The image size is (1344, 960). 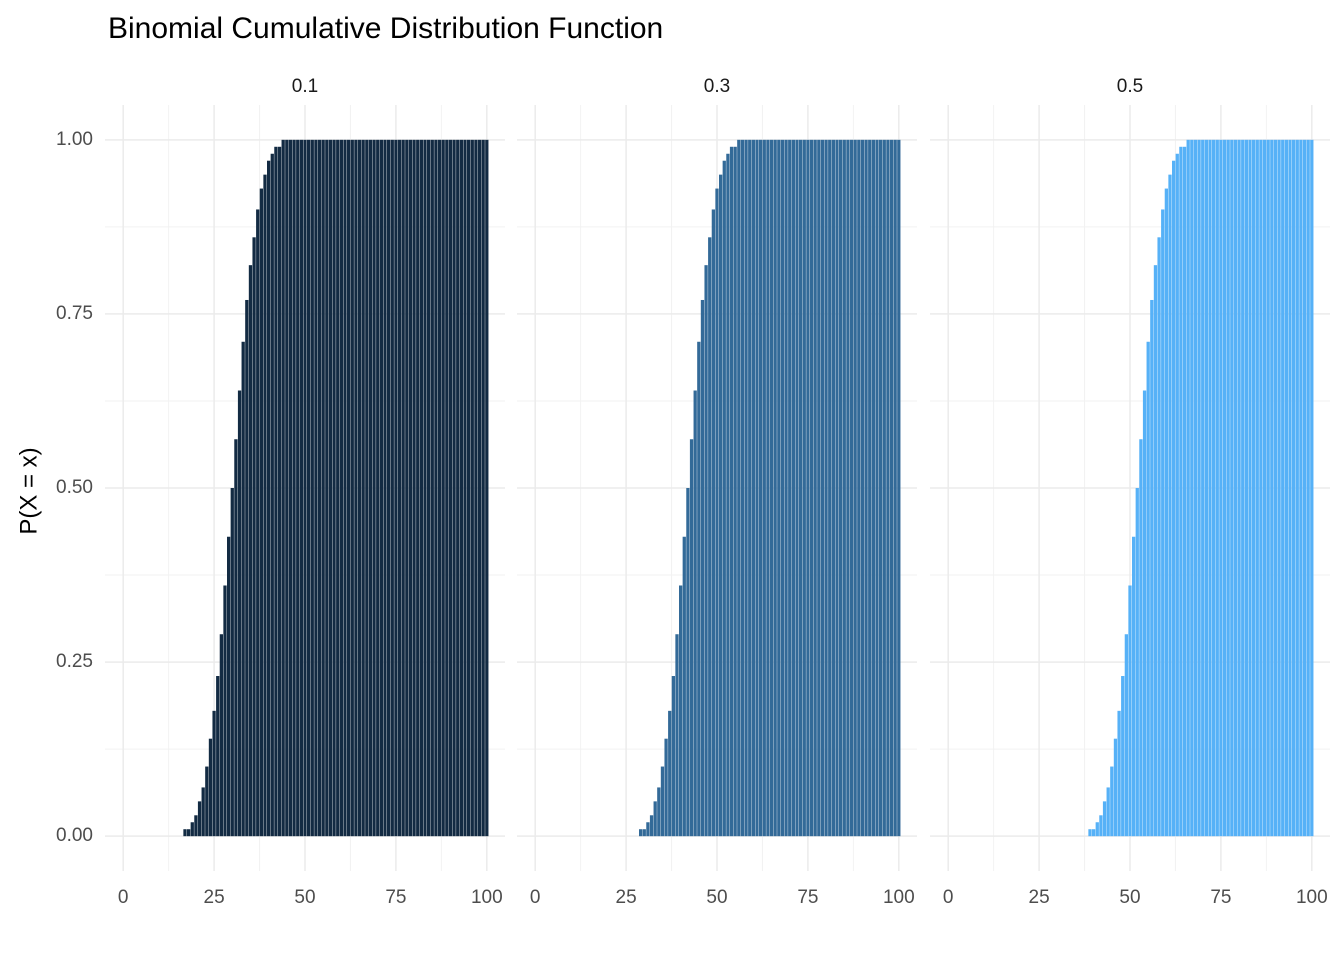 What do you see at coordinates (1312, 897) in the screenshot?
I see `x-tick-label: 100` at bounding box center [1312, 897].